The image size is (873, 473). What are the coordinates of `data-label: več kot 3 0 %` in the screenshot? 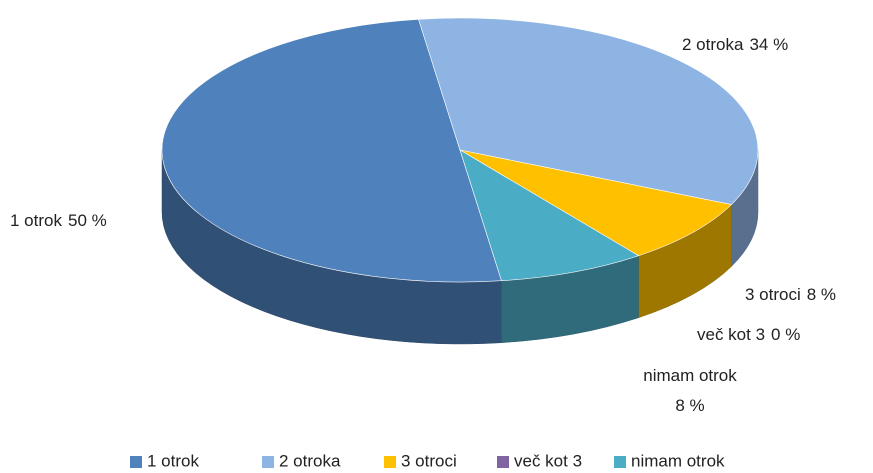 It's located at (748, 334).